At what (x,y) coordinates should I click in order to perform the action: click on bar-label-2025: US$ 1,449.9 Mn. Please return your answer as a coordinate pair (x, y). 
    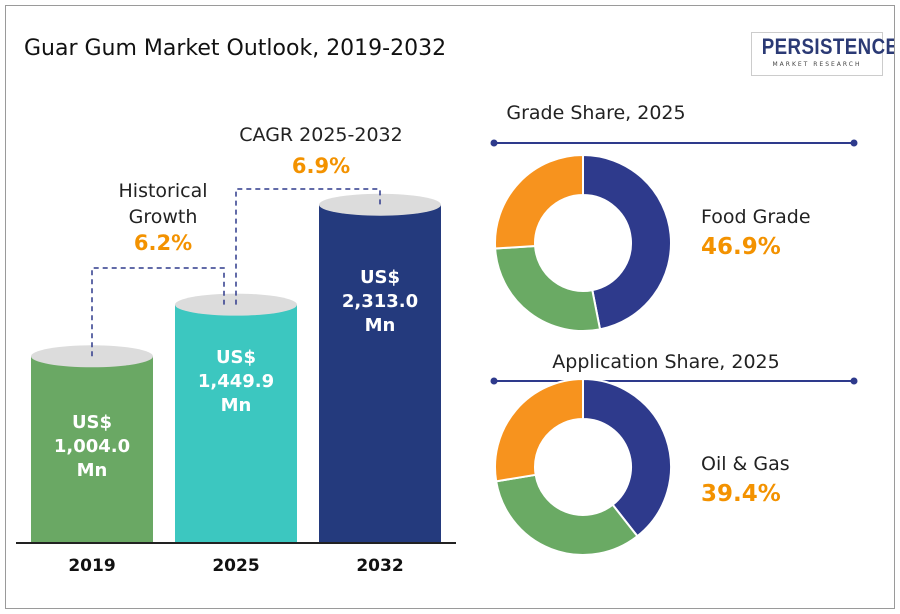
    Looking at the image, I should click on (236, 382).